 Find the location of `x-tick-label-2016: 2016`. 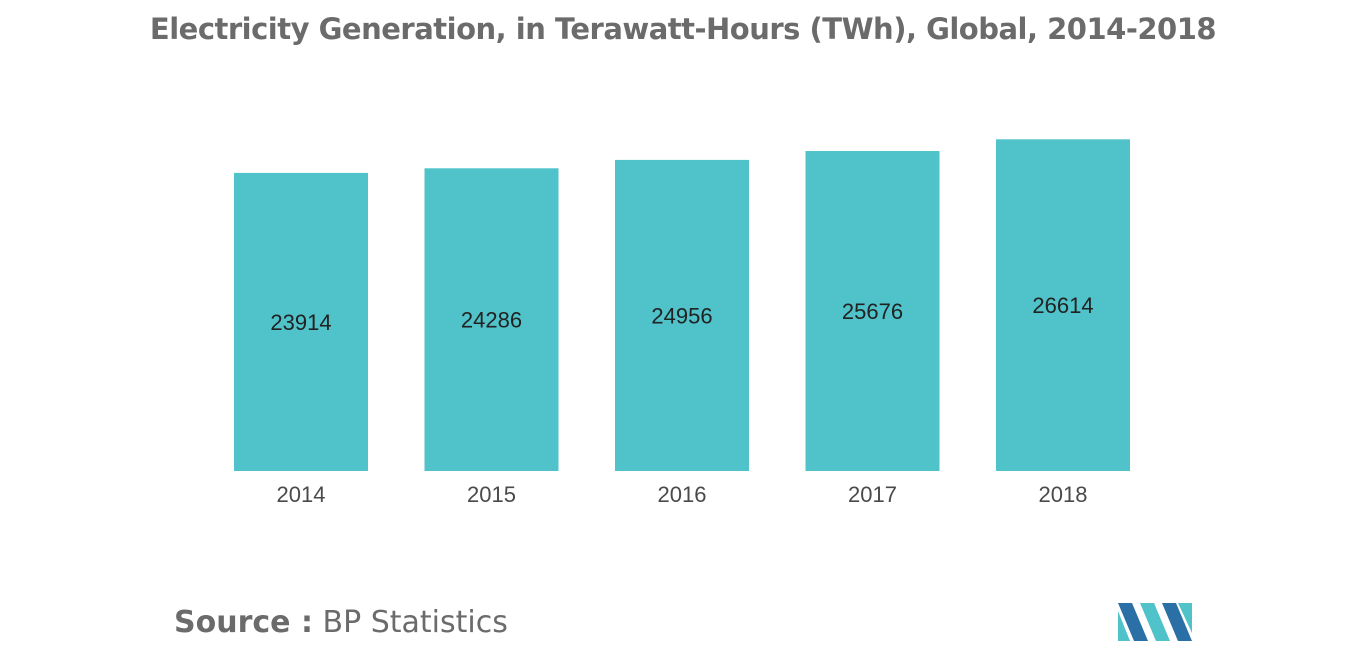

x-tick-label-2016: 2016 is located at coordinates (682, 494).